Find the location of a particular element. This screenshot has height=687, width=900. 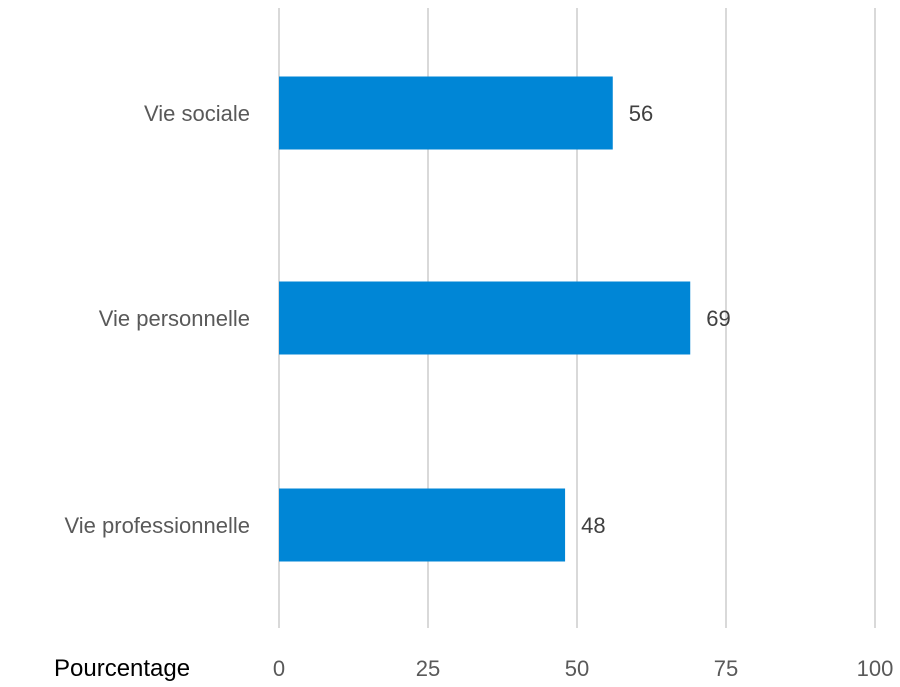

x-tick-label: 75 is located at coordinates (726, 668).